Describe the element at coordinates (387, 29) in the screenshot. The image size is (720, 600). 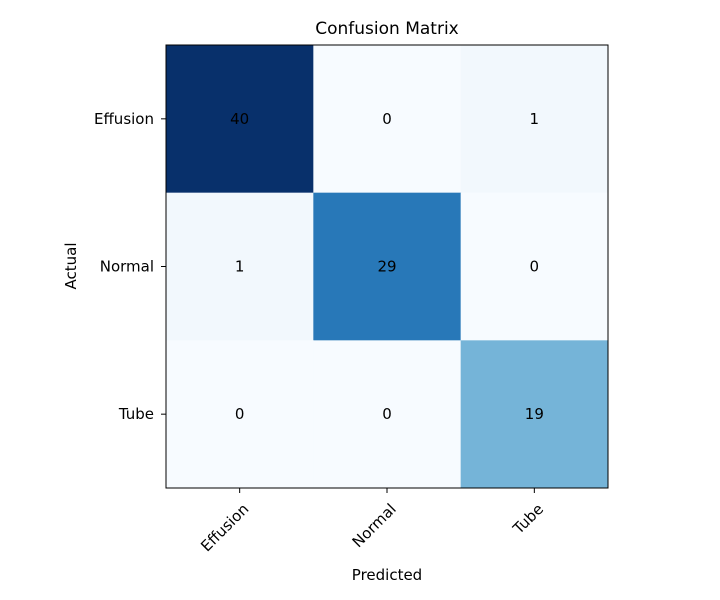
I see `chart-title: Confusion Matrix` at that location.